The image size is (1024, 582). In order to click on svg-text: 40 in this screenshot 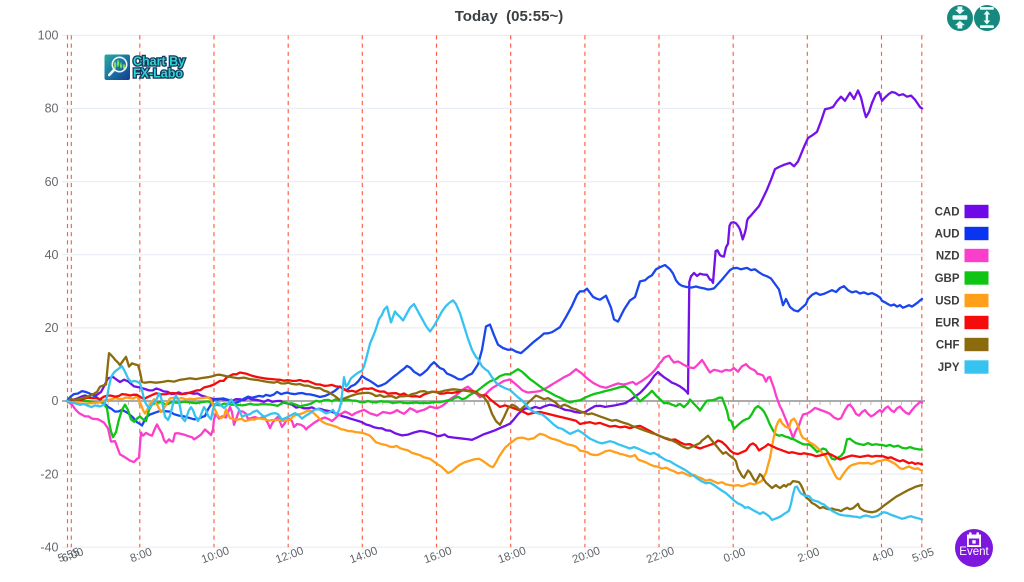, I will do `click(52, 255)`.